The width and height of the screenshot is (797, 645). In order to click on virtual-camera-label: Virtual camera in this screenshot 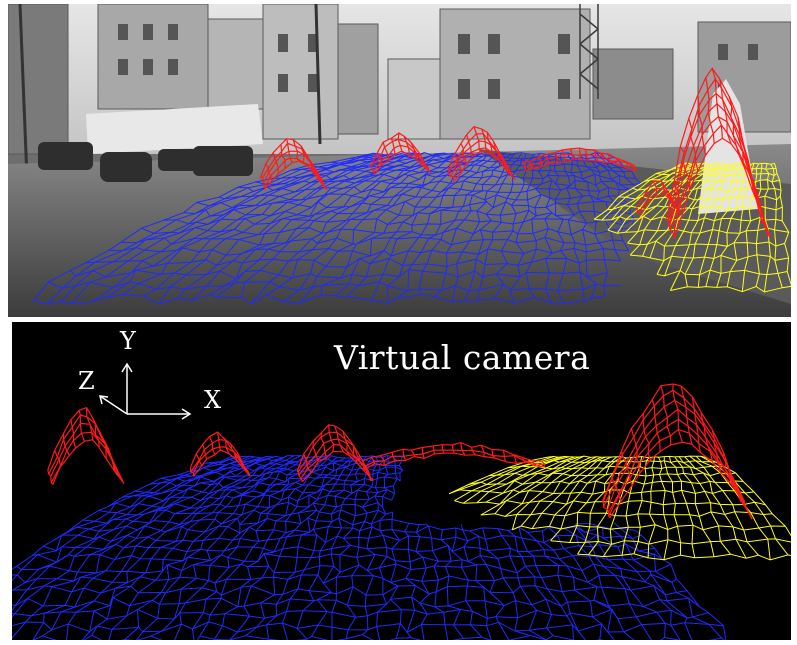, I will do `click(462, 357)`.